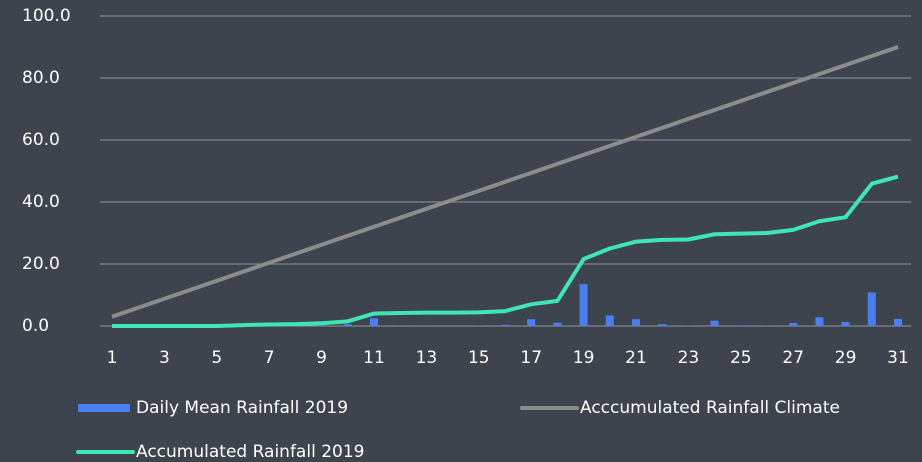  What do you see at coordinates (41, 78) in the screenshot?
I see `y-tick-label: 80.0` at bounding box center [41, 78].